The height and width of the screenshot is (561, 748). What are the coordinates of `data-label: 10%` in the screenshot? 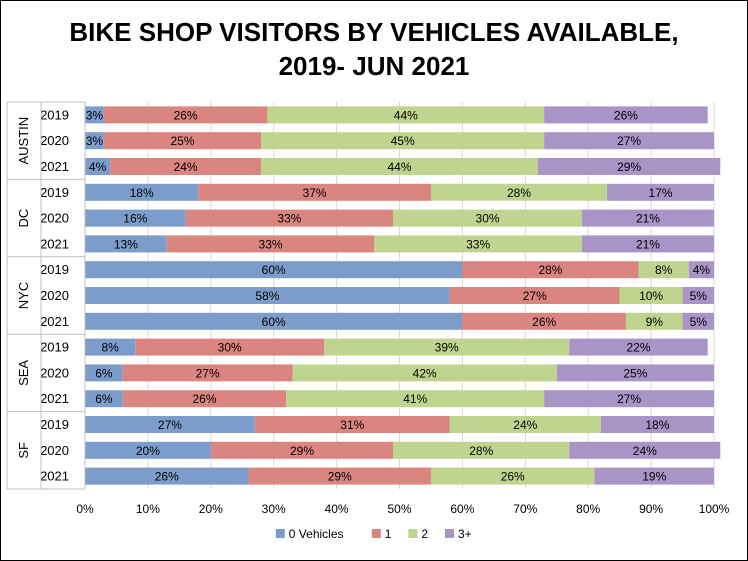 It's located at (651, 296).